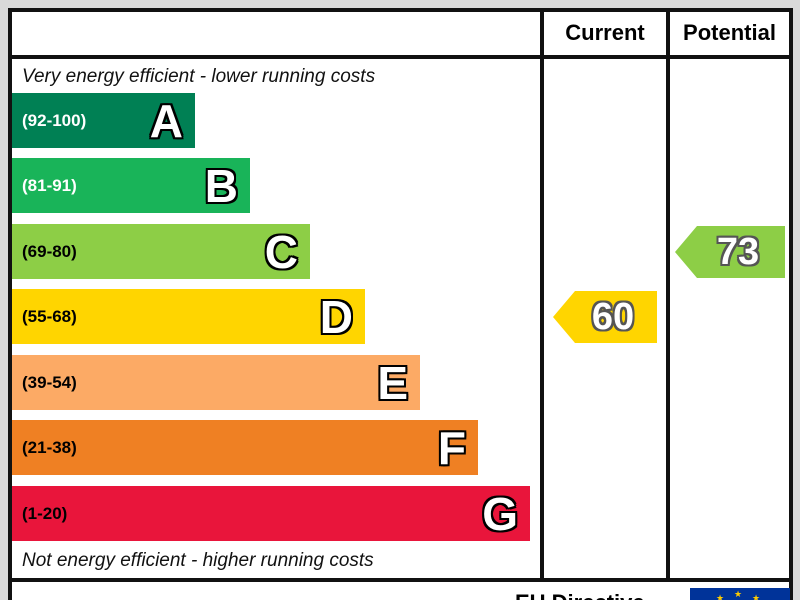  What do you see at coordinates (400, 35) in the screenshot?
I see `header-row: Current Potential` at bounding box center [400, 35].